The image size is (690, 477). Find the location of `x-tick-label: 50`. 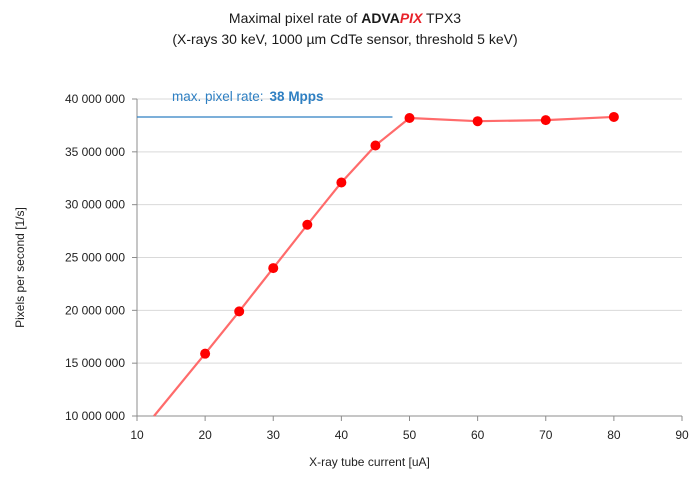

x-tick-label: 50 is located at coordinates (410, 435).